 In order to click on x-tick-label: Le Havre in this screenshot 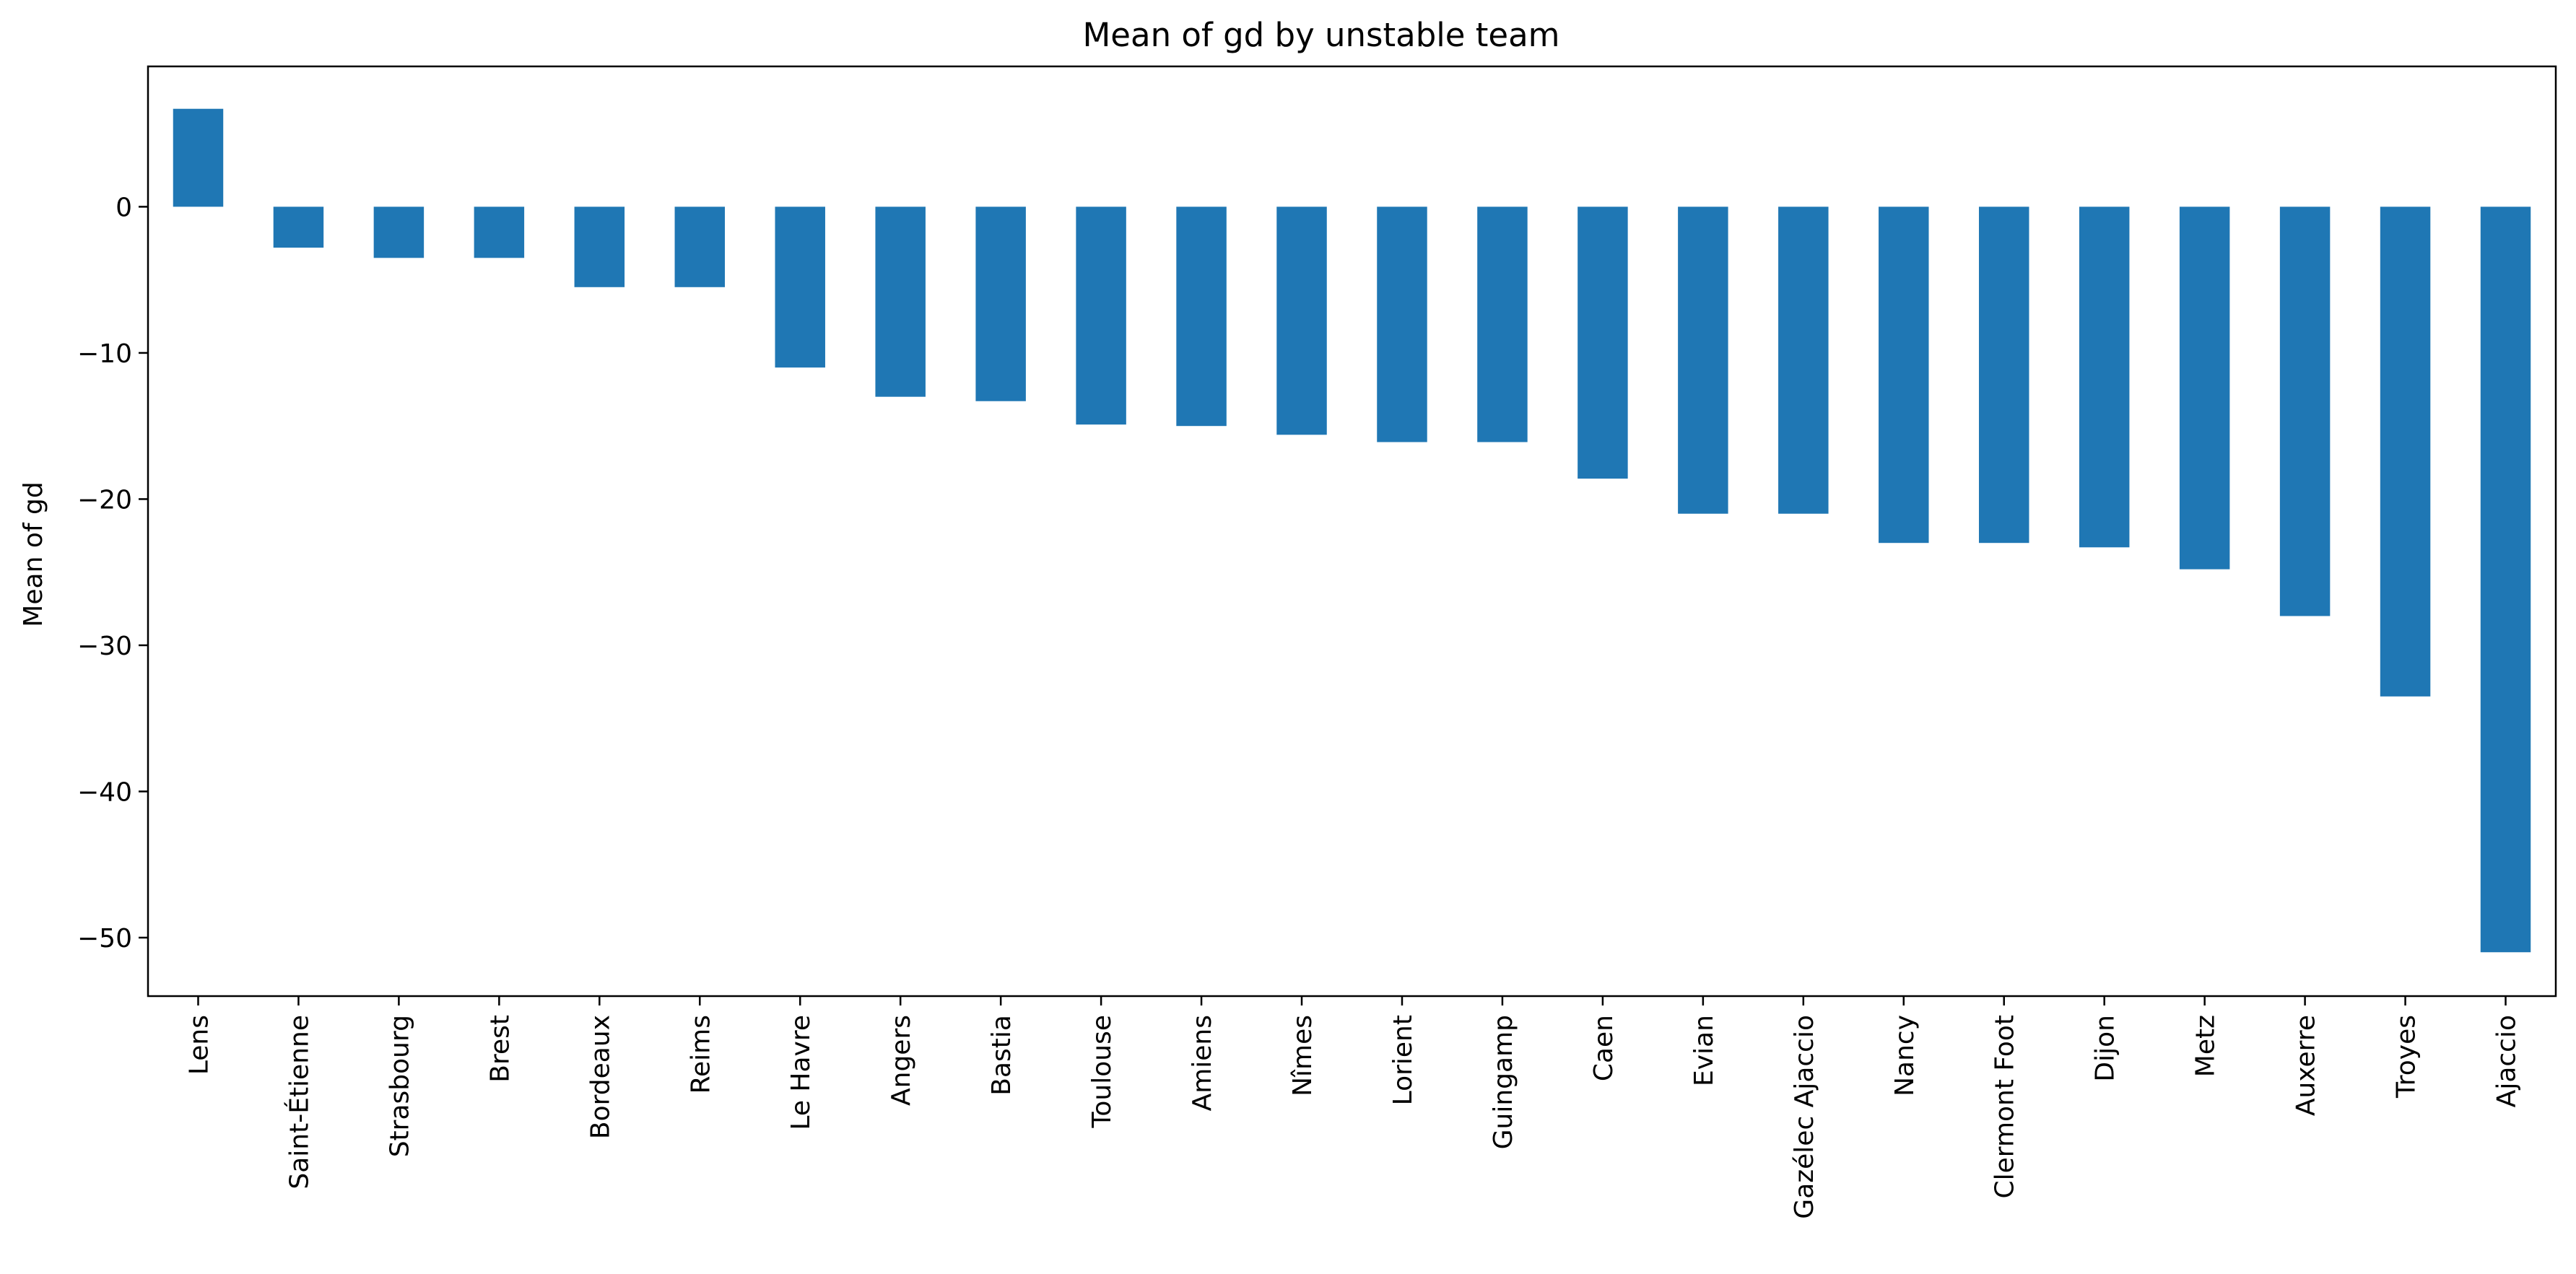, I will do `click(801, 1072)`.